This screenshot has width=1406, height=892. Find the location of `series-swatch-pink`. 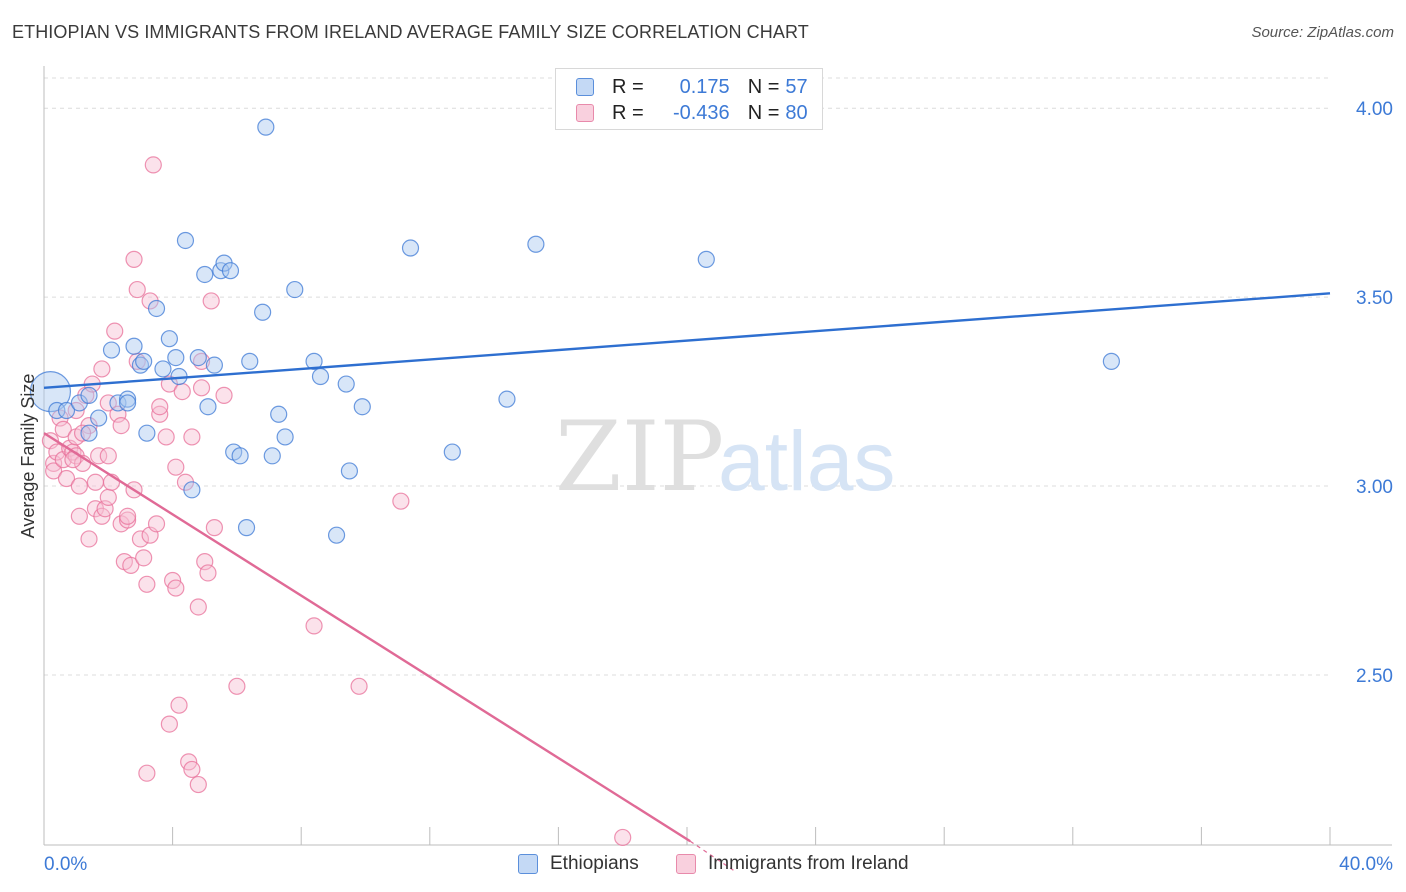

series-swatch-pink is located at coordinates (686, 864).